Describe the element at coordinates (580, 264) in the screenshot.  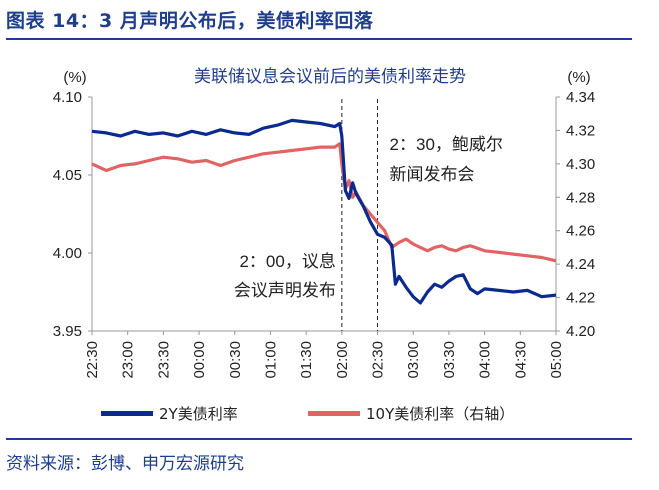
I see `right-tick-label: 4.24` at that location.